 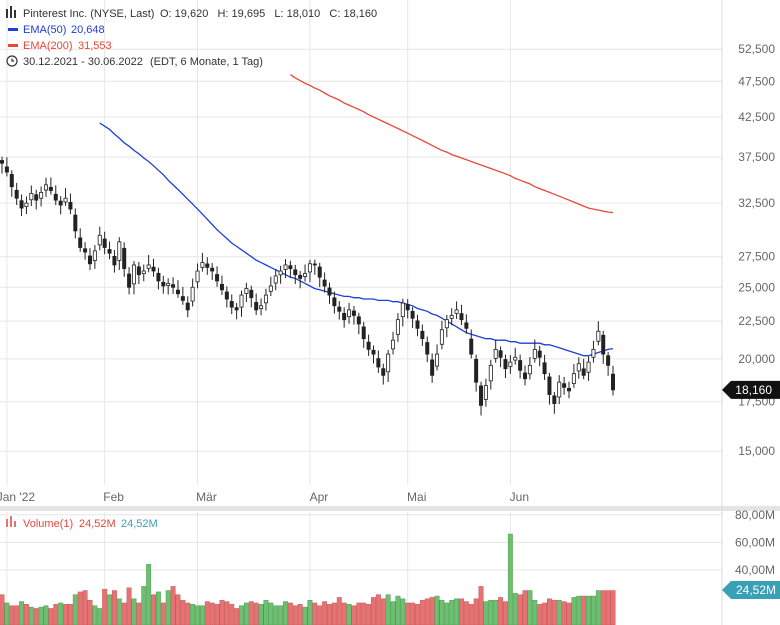 What do you see at coordinates (11, 12) in the screenshot?
I see `chart-type-icon` at bounding box center [11, 12].